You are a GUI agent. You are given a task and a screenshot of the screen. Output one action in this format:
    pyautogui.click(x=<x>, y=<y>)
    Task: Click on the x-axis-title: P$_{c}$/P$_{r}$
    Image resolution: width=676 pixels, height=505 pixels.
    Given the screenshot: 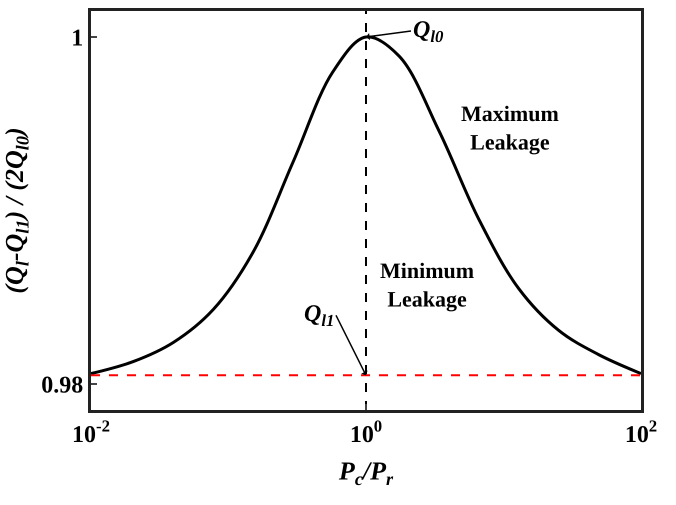 What is the action you would take?
    pyautogui.click(x=366, y=472)
    